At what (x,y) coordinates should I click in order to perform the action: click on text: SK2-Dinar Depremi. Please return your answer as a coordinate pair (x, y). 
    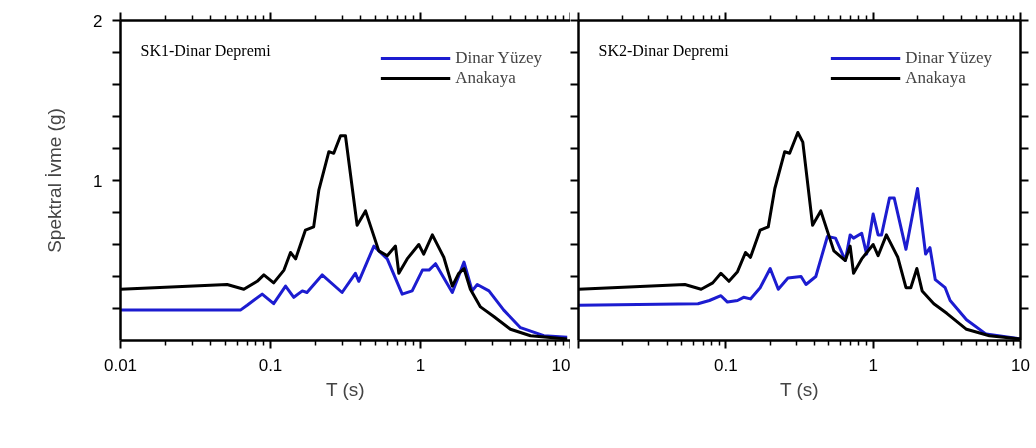
    Looking at the image, I should click on (664, 50).